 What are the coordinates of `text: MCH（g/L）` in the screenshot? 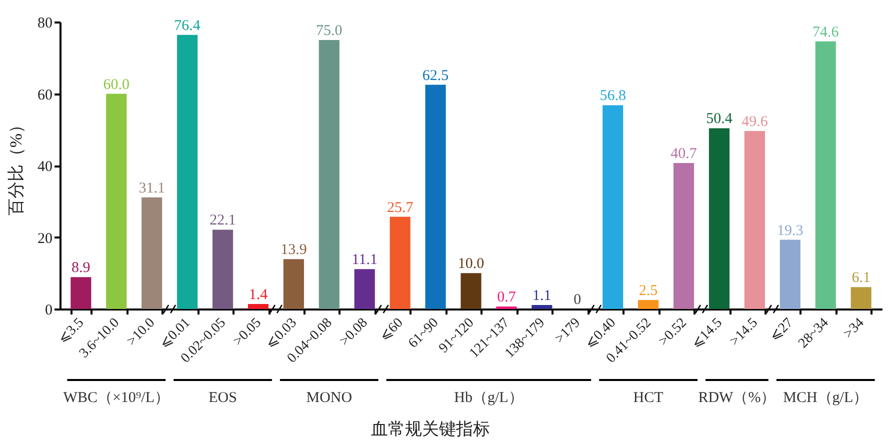 It's located at (825, 398).